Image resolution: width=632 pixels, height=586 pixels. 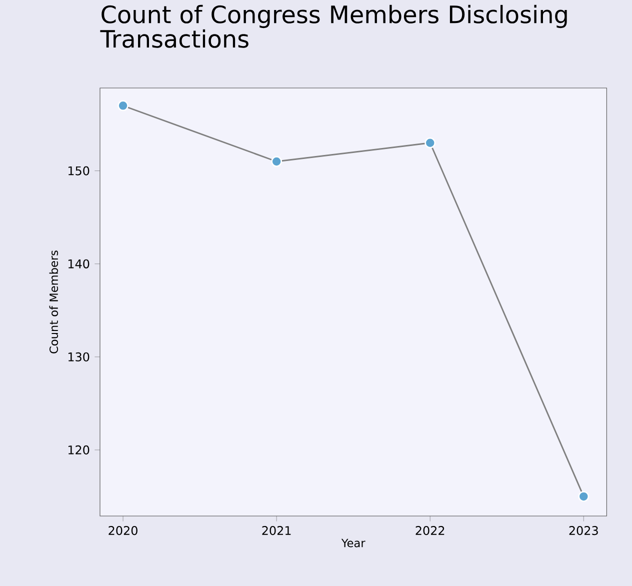 I want to click on y-tick-label: 120, so click(x=79, y=449).